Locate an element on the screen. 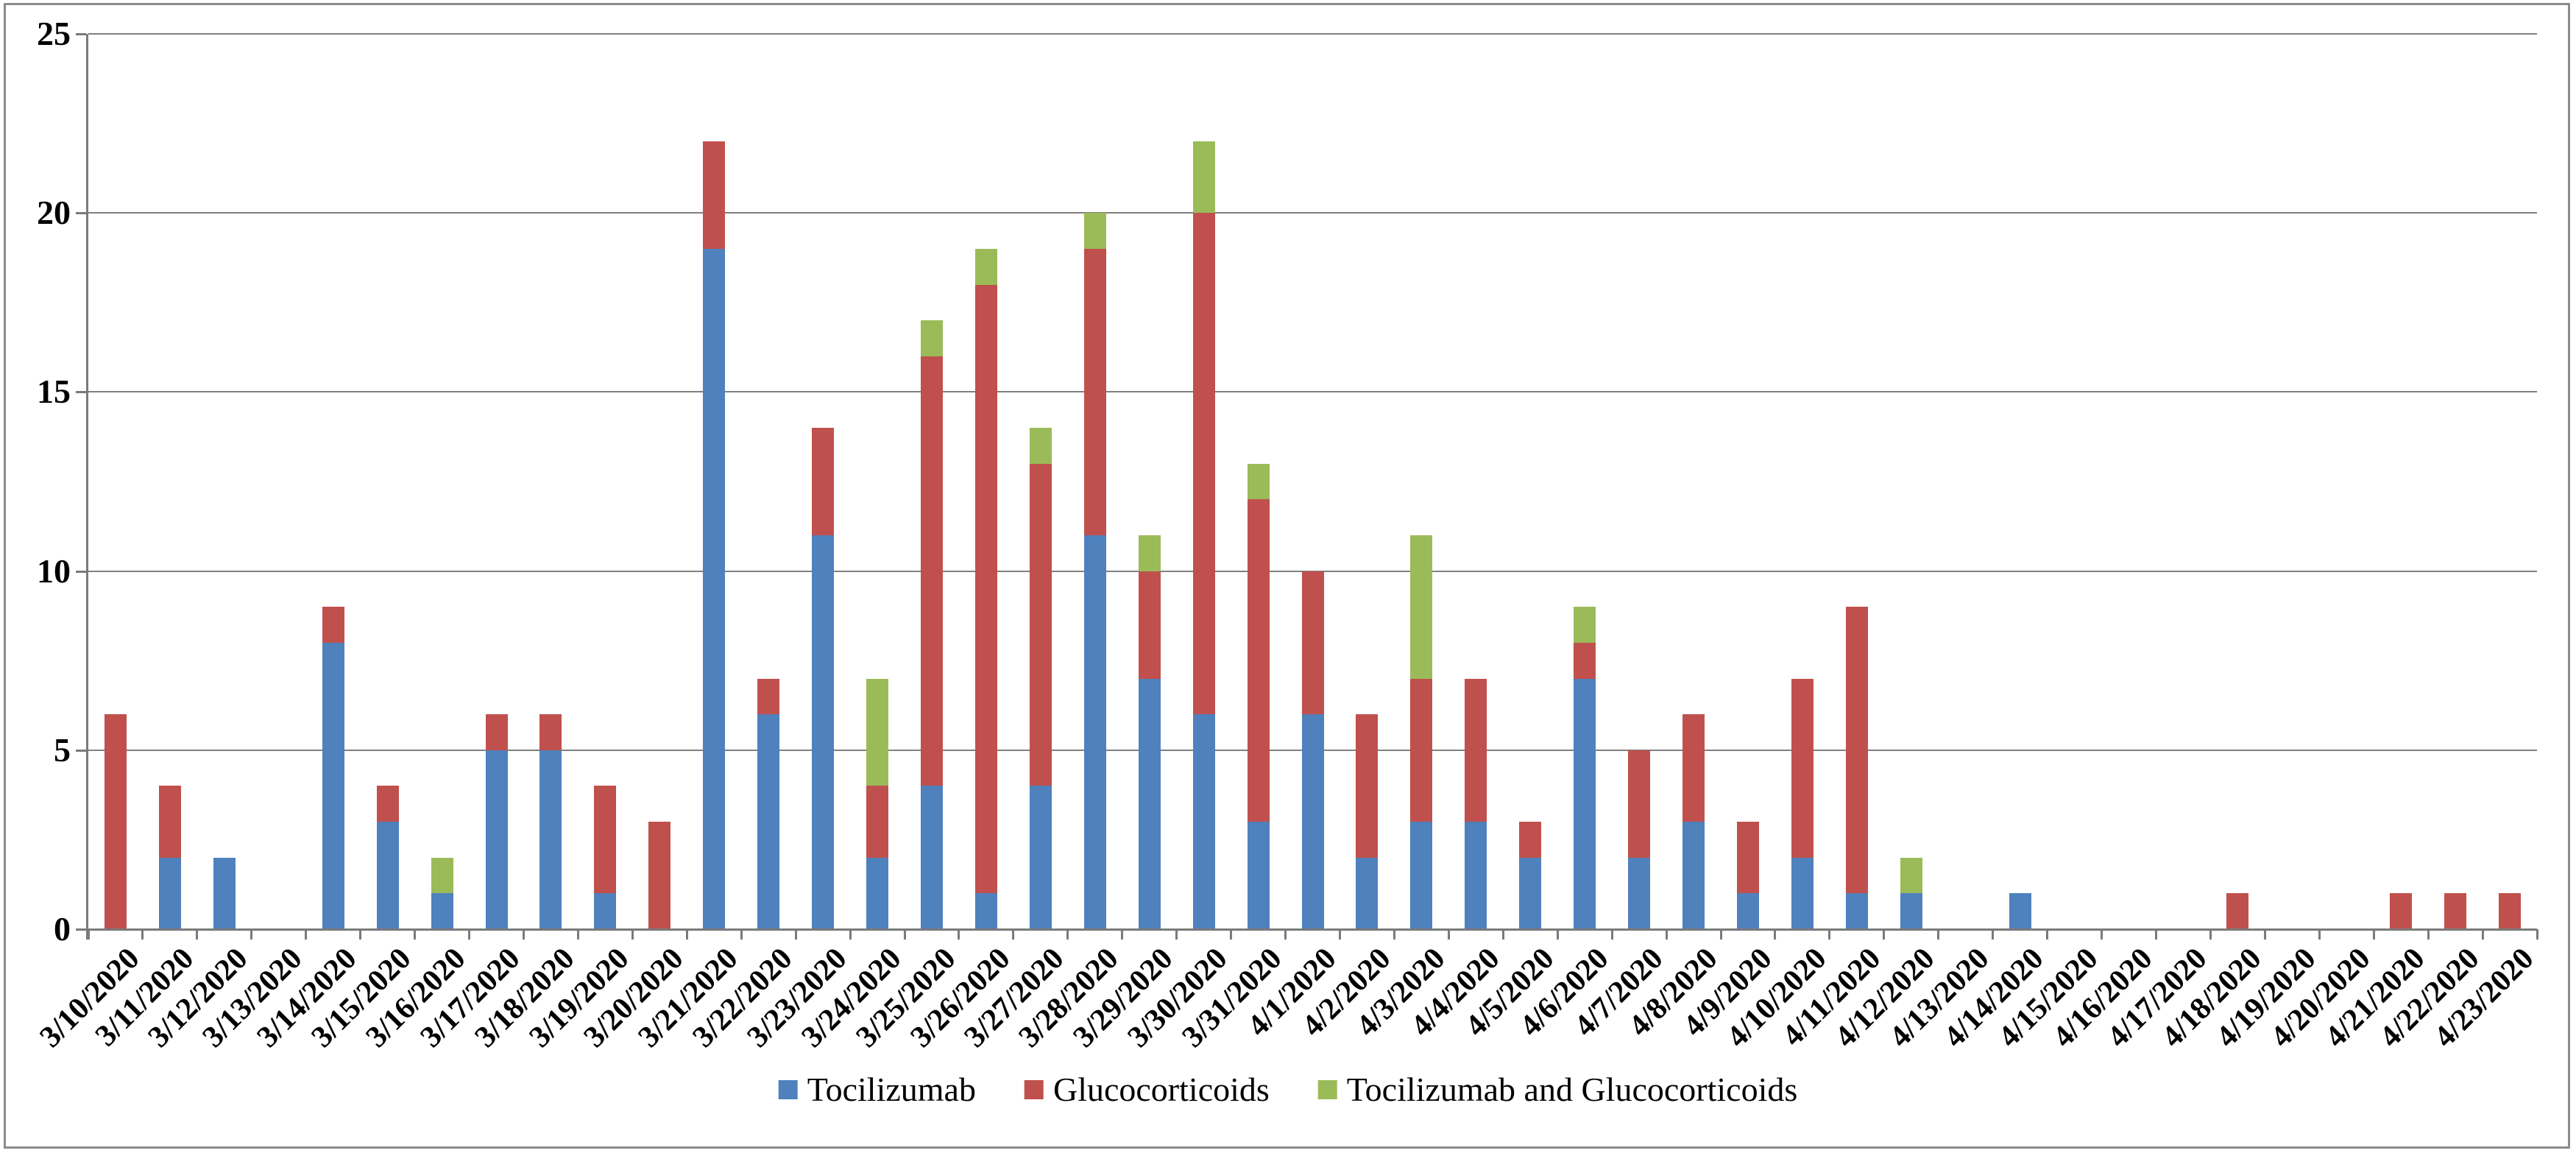 The height and width of the screenshot is (1156, 2576). bar-4-20-2020 is located at coordinates (2346, 481).